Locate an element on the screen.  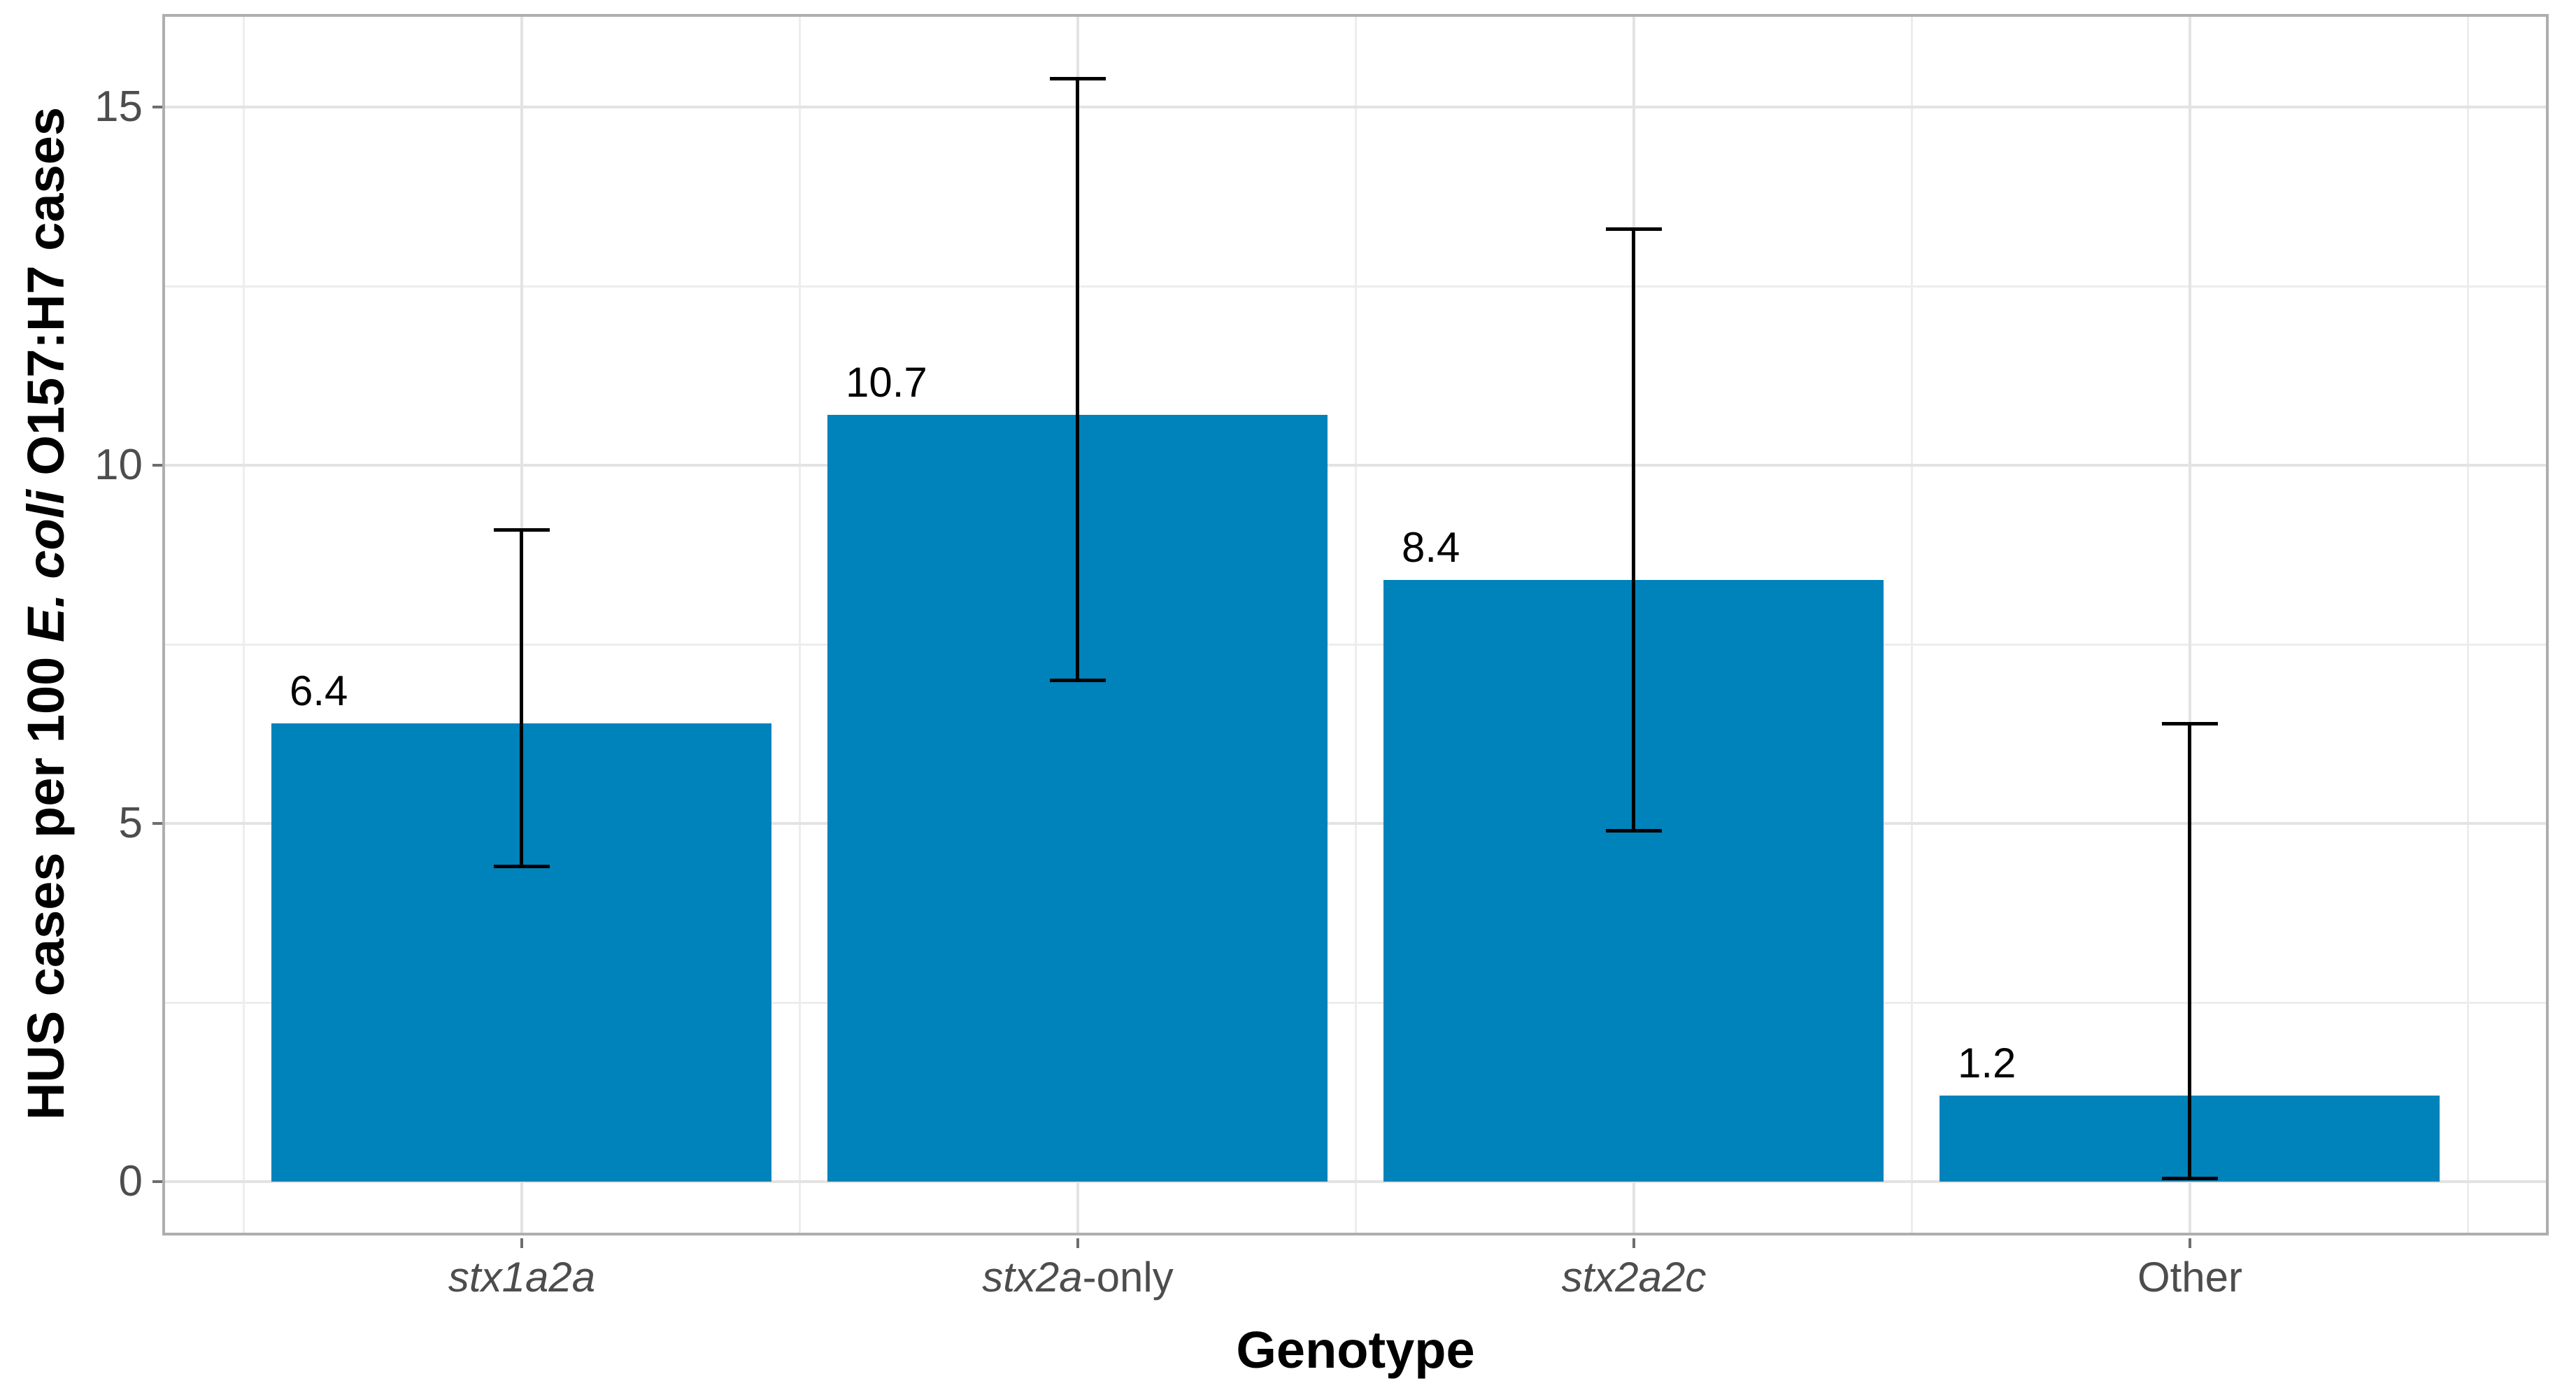
gridline-major-x is located at coordinates (2189, 624).